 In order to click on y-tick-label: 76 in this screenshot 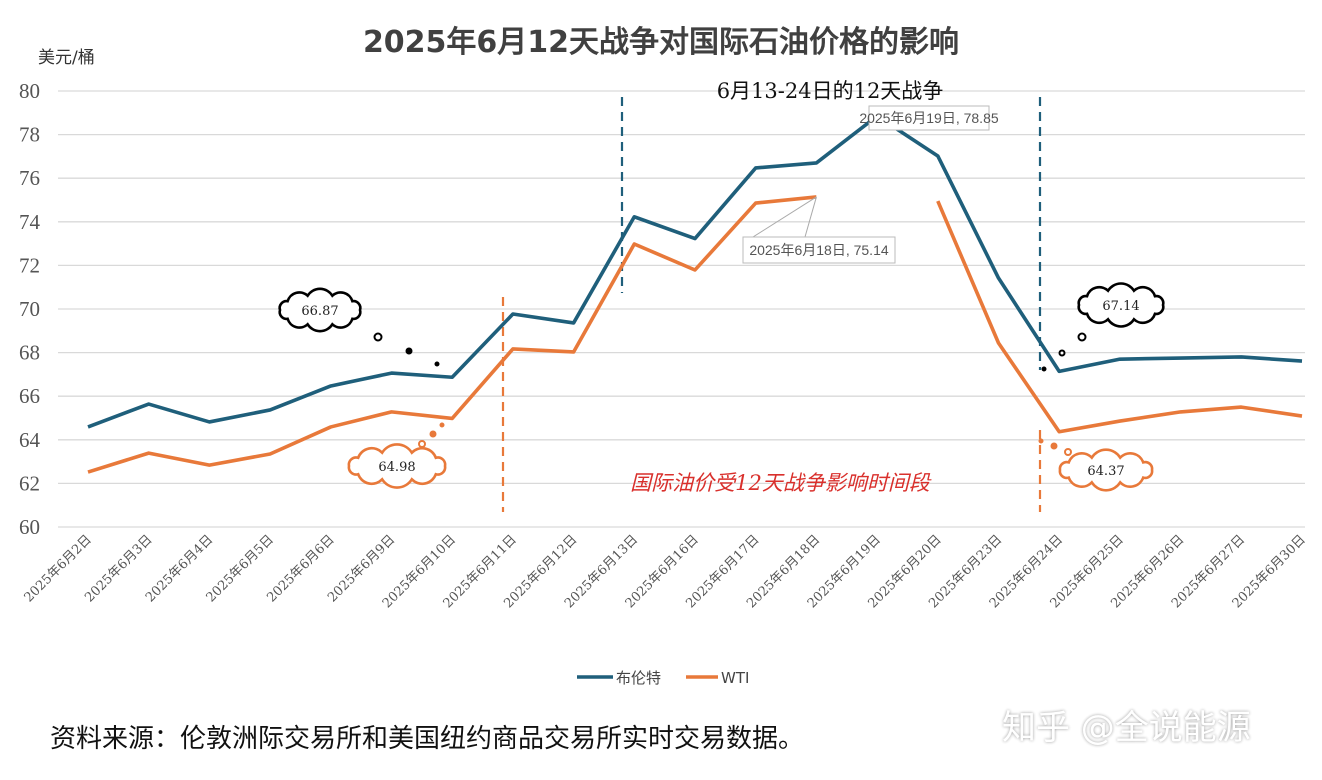, I will do `click(29, 178)`.